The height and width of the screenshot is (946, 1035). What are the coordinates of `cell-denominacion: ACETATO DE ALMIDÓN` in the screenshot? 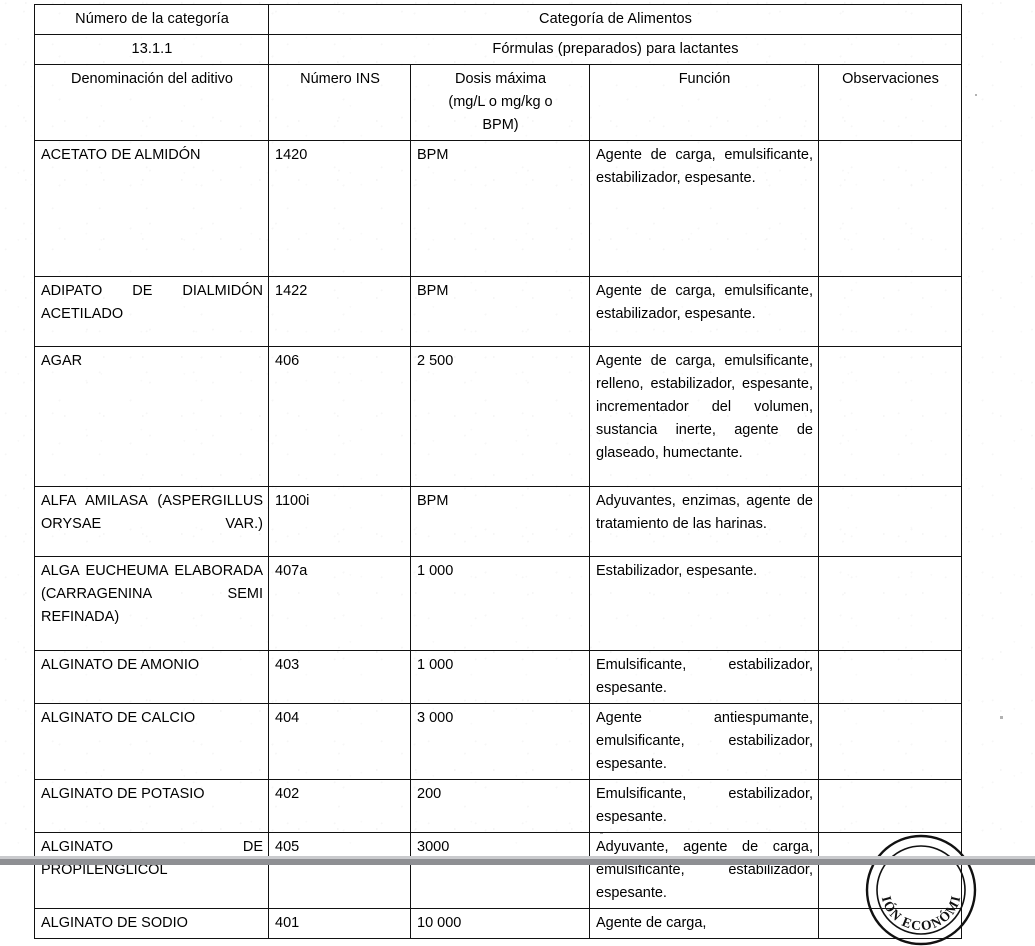 It's located at (151, 208).